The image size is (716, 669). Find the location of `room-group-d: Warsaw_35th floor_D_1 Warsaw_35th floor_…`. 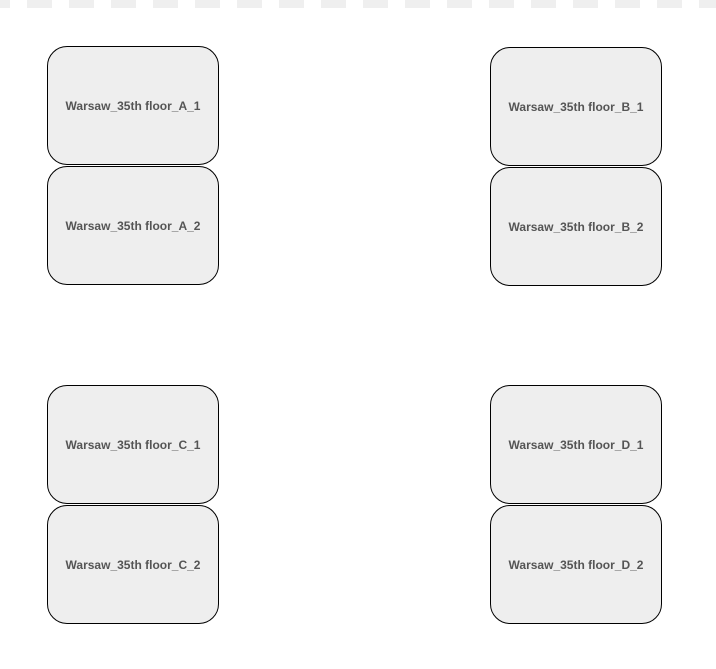

room-group-d: Warsaw_35th floor_D_1 Warsaw_35th floor_… is located at coordinates (576, 505).